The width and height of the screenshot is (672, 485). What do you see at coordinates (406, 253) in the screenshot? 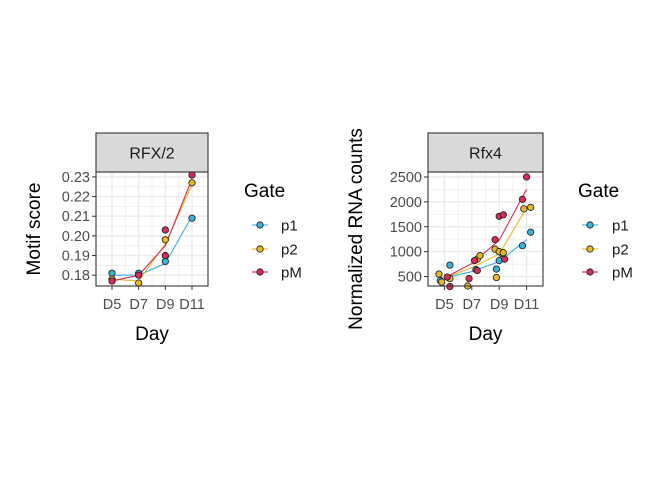
I see `y-tick-label: 1000` at bounding box center [406, 253].